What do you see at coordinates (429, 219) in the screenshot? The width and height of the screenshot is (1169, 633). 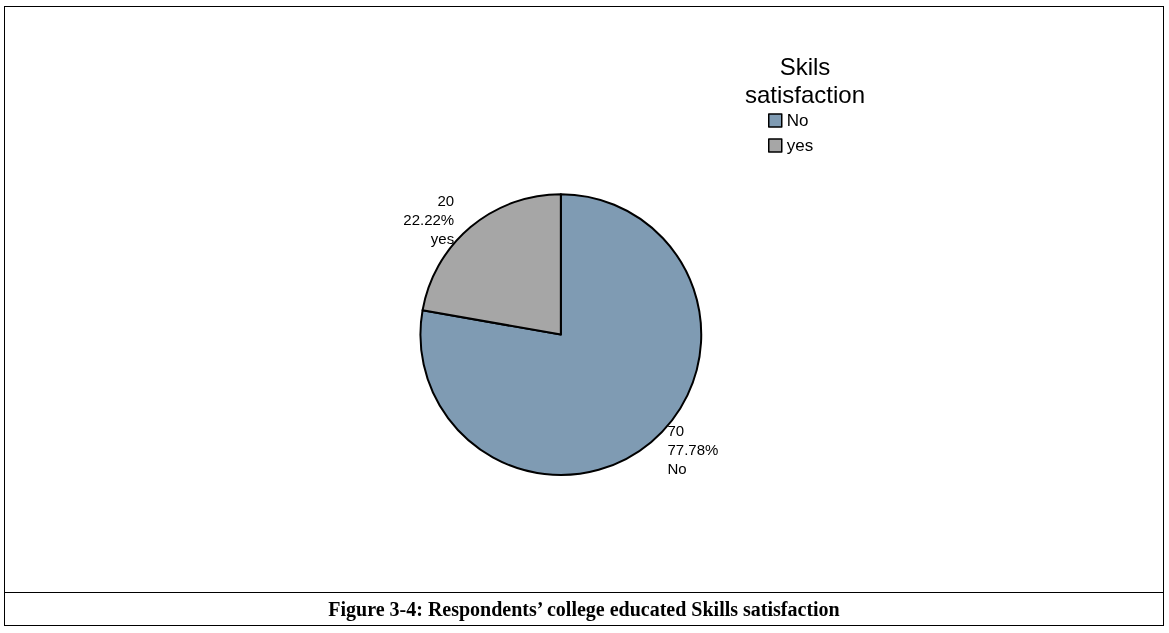 I see `data-label: 20 22.22% yes` at bounding box center [429, 219].